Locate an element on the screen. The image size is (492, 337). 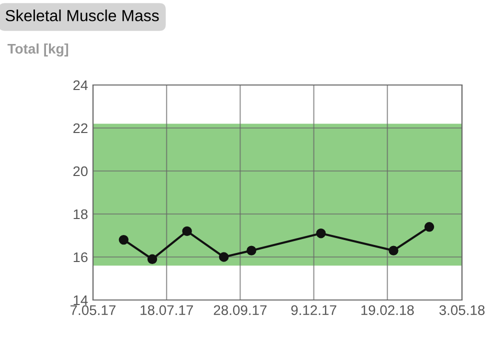
x-tick-label: 3.05.18 is located at coordinates (462, 310).